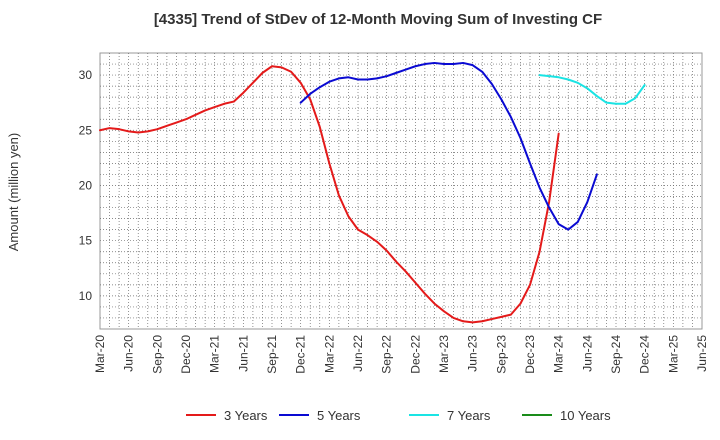 The image size is (720, 440). I want to click on y-tick-label: 10, so click(86, 296).